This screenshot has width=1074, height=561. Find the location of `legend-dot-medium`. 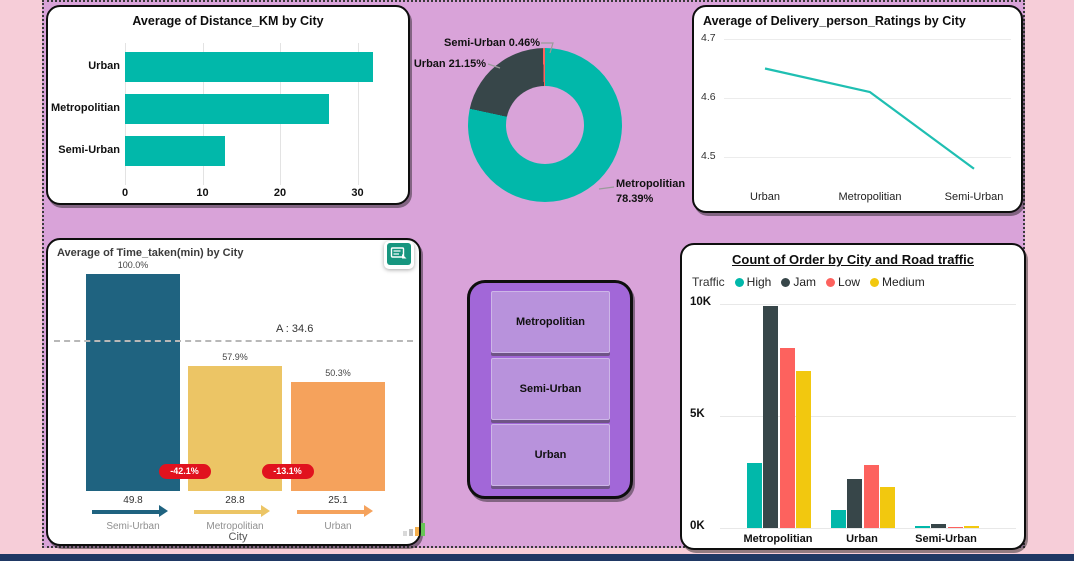

legend-dot-medium is located at coordinates (875, 282).